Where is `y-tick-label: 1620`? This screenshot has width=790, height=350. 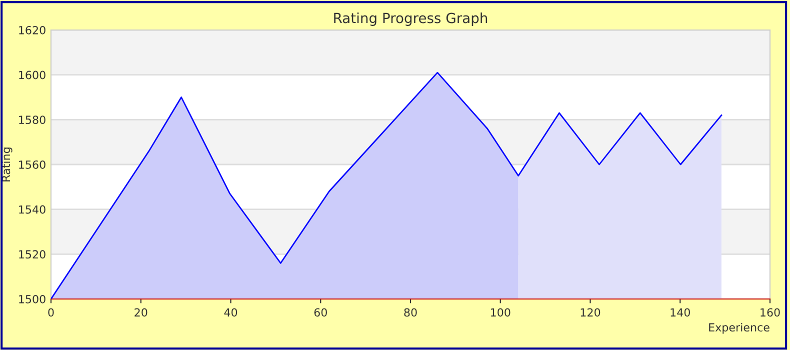
y-tick-label: 1620 is located at coordinates (32, 30).